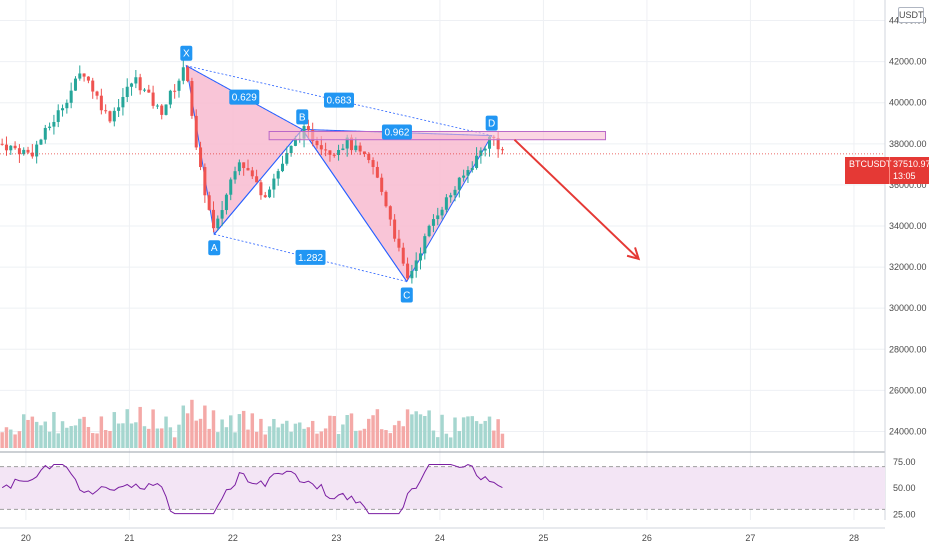 Image resolution: width=932 pixels, height=550 pixels. What do you see at coordinates (908, 144) in the screenshot?
I see `price-tick-label: 38000.00` at bounding box center [908, 144].